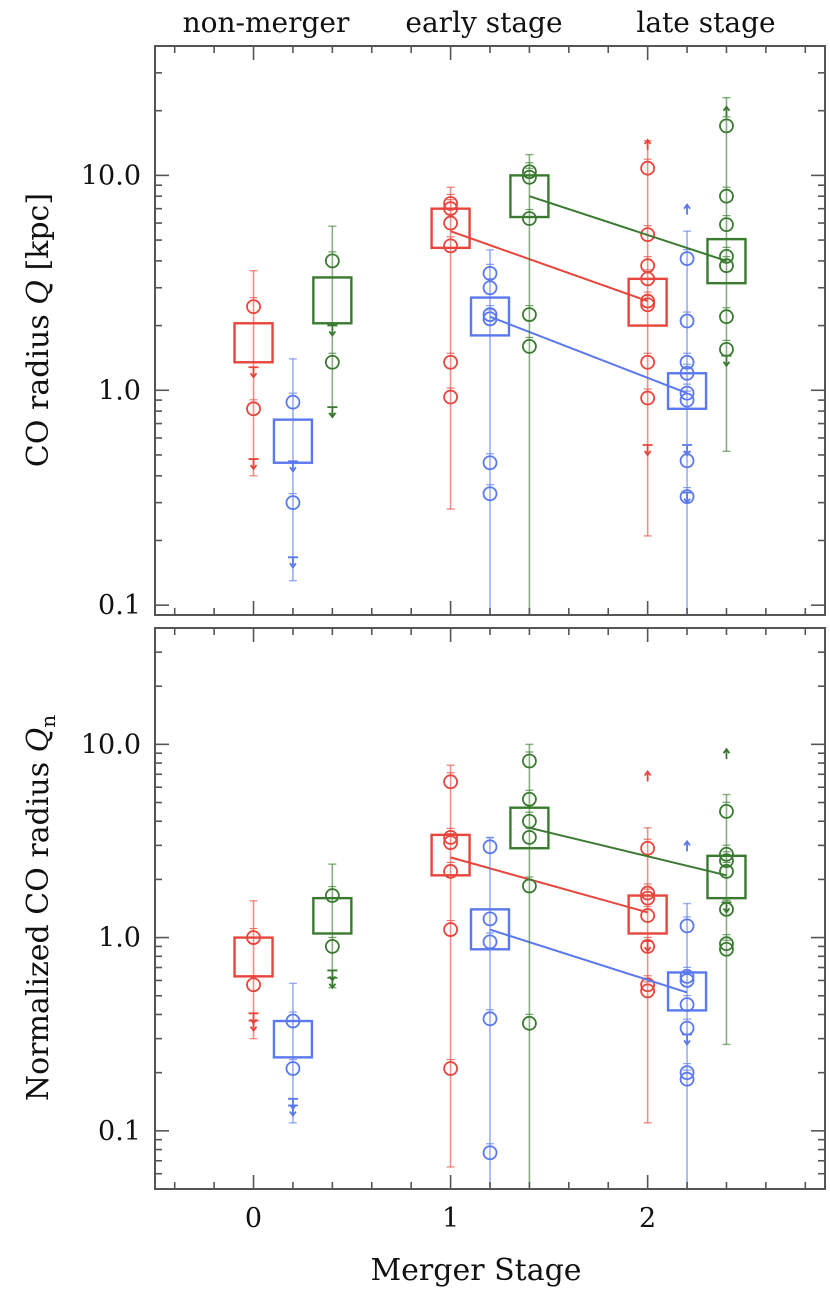 Image resolution: width=830 pixels, height=1292 pixels. Describe the element at coordinates (38, 740) in the screenshot. I see `bottom-y-axis-title-var: Q` at that location.